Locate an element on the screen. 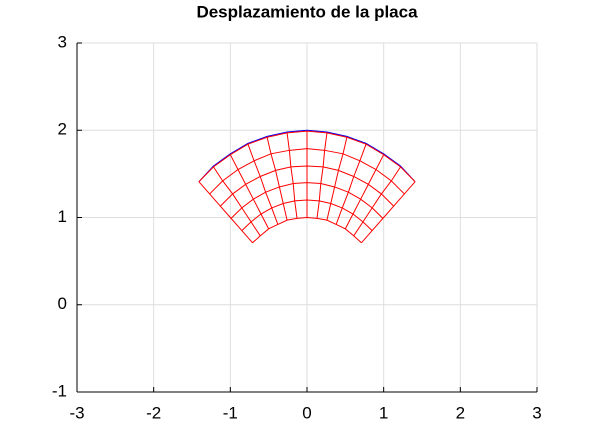 The width and height of the screenshot is (593, 440). y-tick-label: 2 is located at coordinates (62, 129).